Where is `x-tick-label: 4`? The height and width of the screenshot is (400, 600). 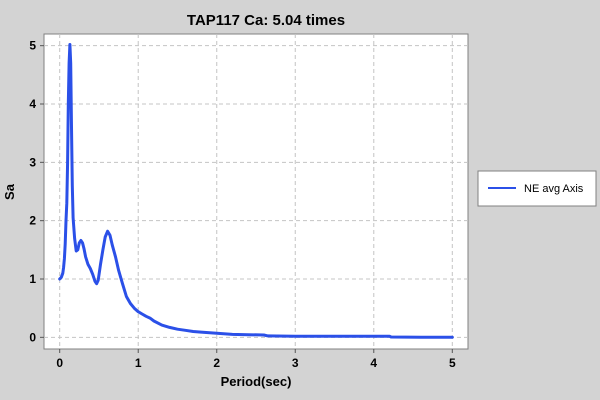 x-tick-label: 4 is located at coordinates (373, 363).